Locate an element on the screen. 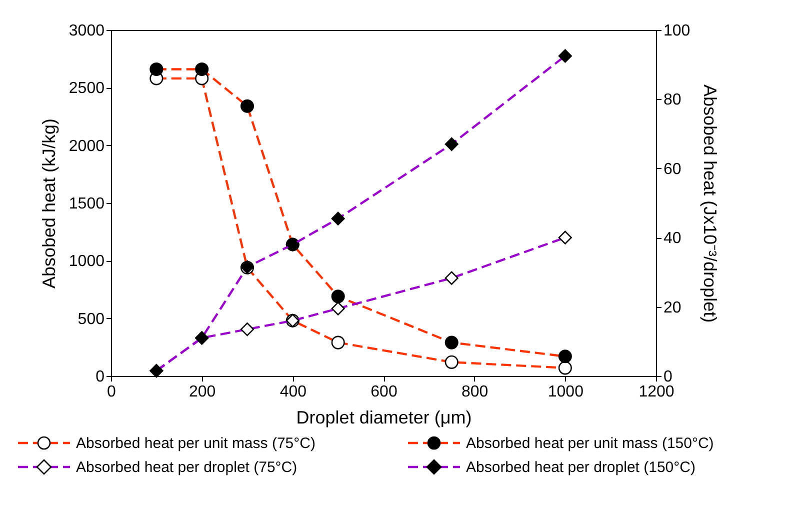 This screenshot has height=523, width=785. y-axis-title: Absobed heat (kJ/kg) is located at coordinates (48, 203).